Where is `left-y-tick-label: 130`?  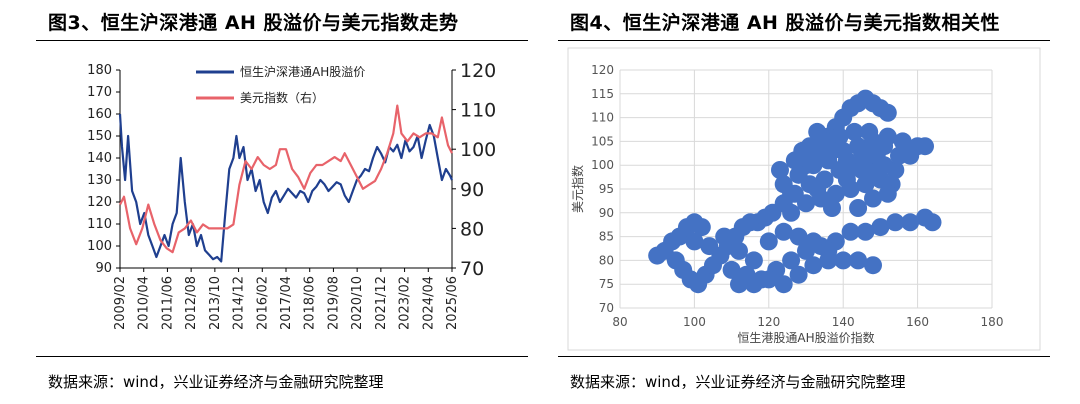
left-y-tick-label: 130 is located at coordinates (99, 180).